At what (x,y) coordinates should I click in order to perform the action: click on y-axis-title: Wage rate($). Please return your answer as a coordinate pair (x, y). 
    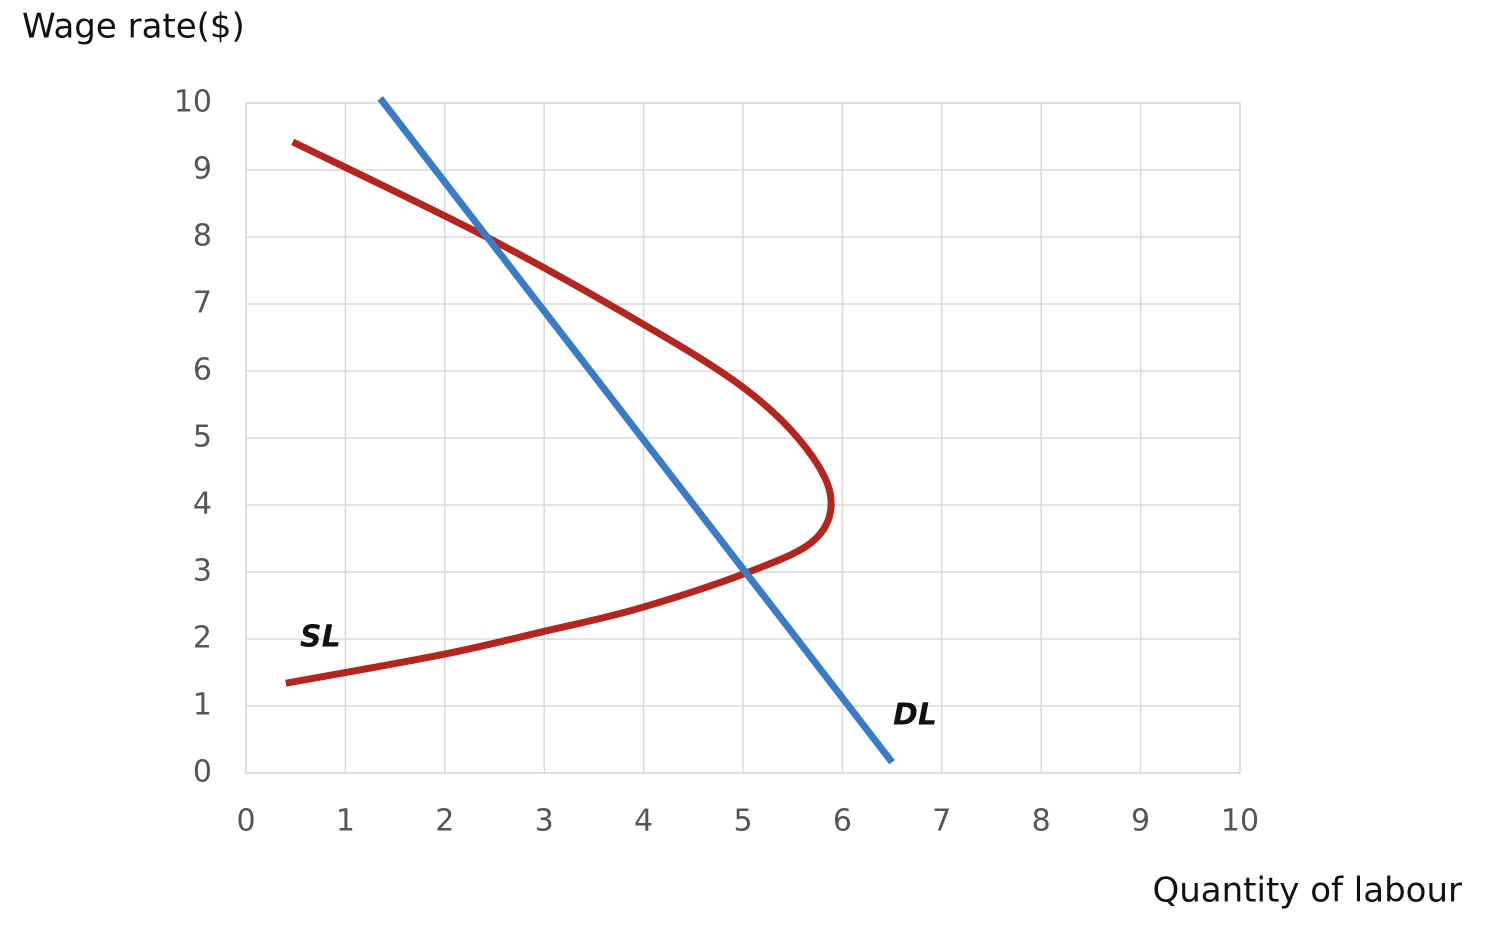
    Looking at the image, I should click on (133, 27).